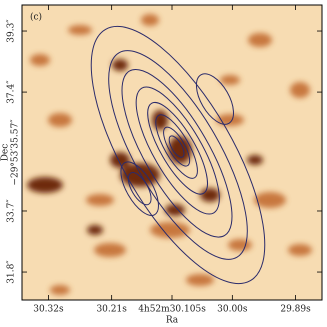  What do you see at coordinates (6, 153) in the screenshot?
I see `y-axis-label: Dec` at bounding box center [6, 153].